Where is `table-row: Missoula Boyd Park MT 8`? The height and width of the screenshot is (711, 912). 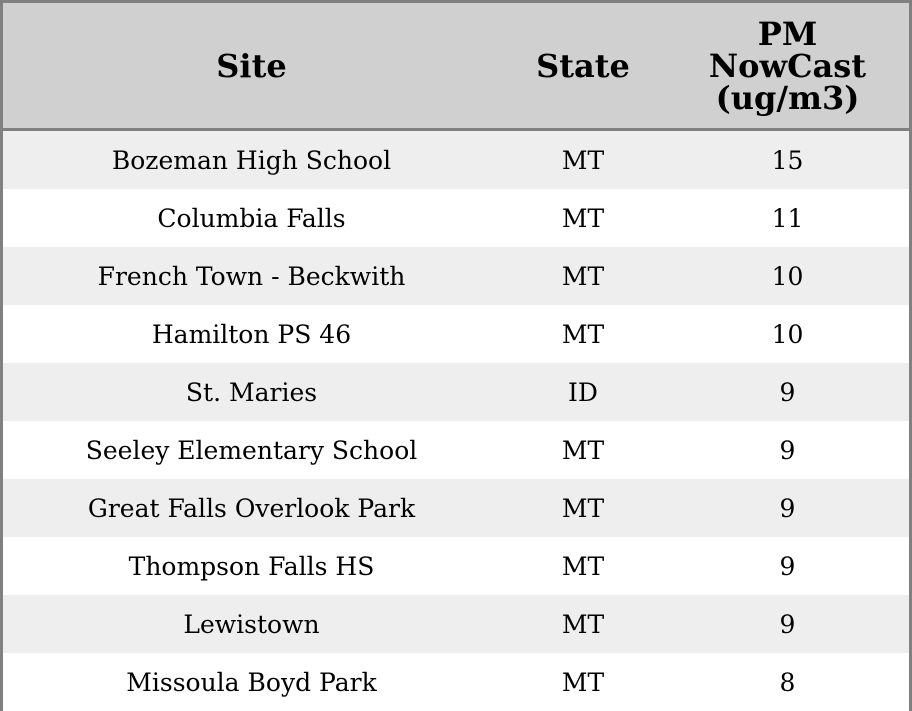
table-row: Missoula Boyd Park MT 8 is located at coordinates (456, 682).